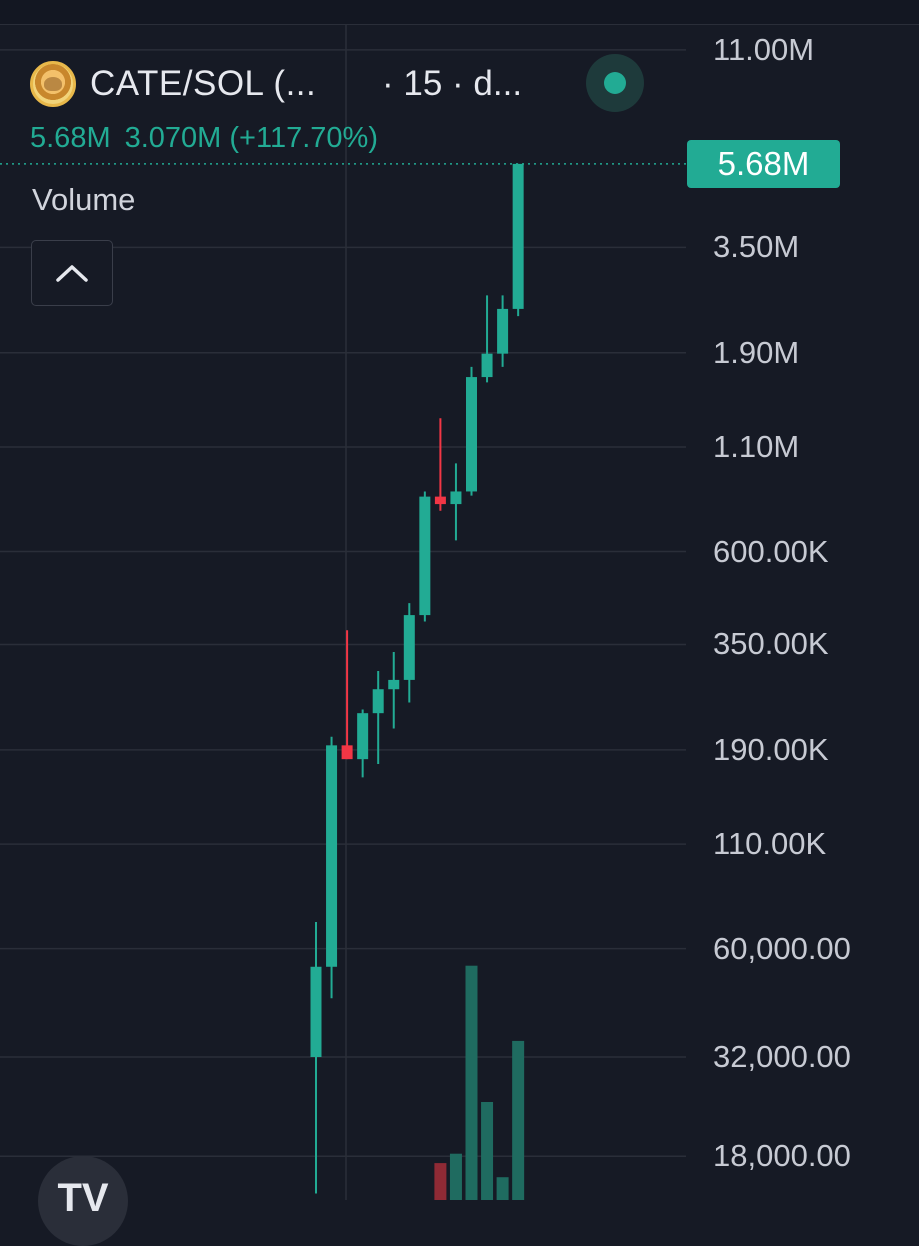  What do you see at coordinates (764, 49) in the screenshot?
I see `y-axis-tick-label: 11.00M` at bounding box center [764, 49].